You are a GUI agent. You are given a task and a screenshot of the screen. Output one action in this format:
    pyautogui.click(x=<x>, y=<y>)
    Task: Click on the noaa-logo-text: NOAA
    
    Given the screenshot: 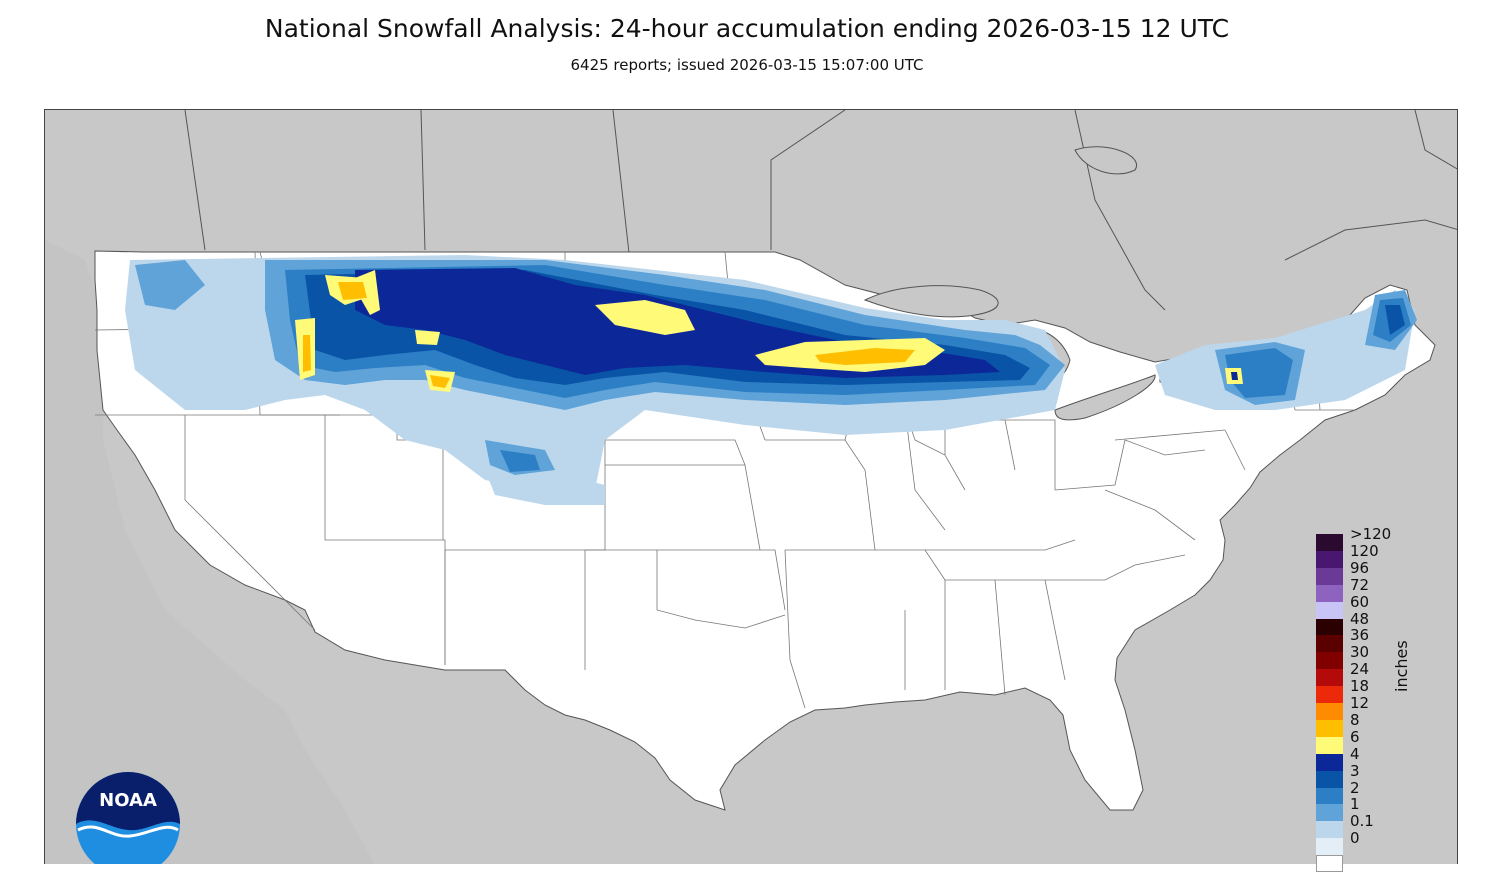 What is the action you would take?
    pyautogui.click(x=128, y=800)
    